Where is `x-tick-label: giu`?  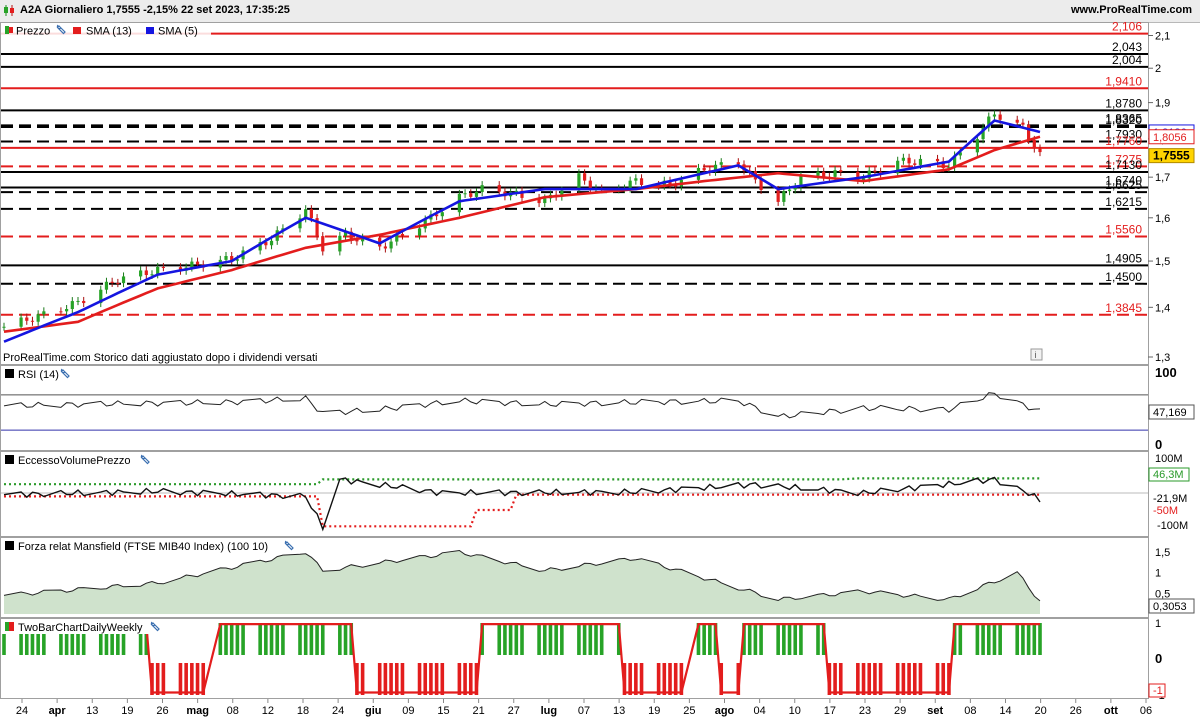
x-tick-label: giu is located at coordinates (373, 711).